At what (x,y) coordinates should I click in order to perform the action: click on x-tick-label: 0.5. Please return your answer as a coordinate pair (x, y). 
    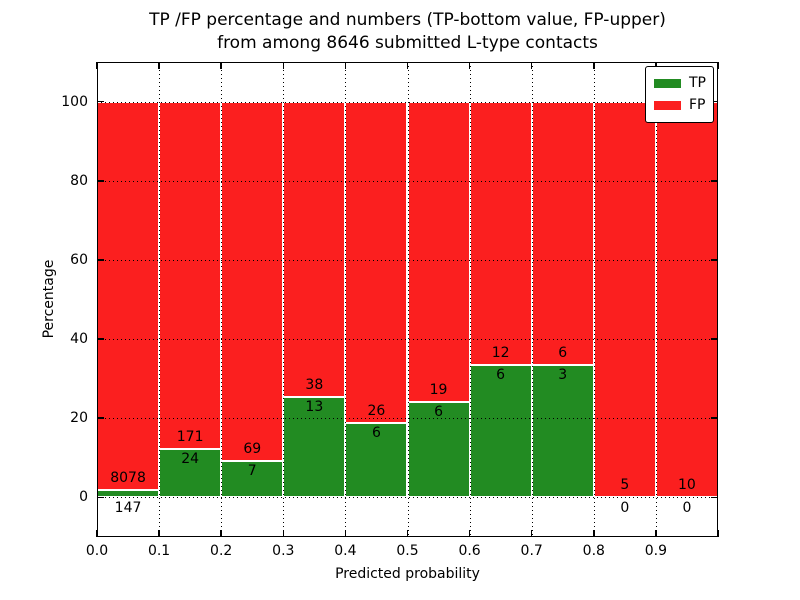
    Looking at the image, I should click on (407, 551).